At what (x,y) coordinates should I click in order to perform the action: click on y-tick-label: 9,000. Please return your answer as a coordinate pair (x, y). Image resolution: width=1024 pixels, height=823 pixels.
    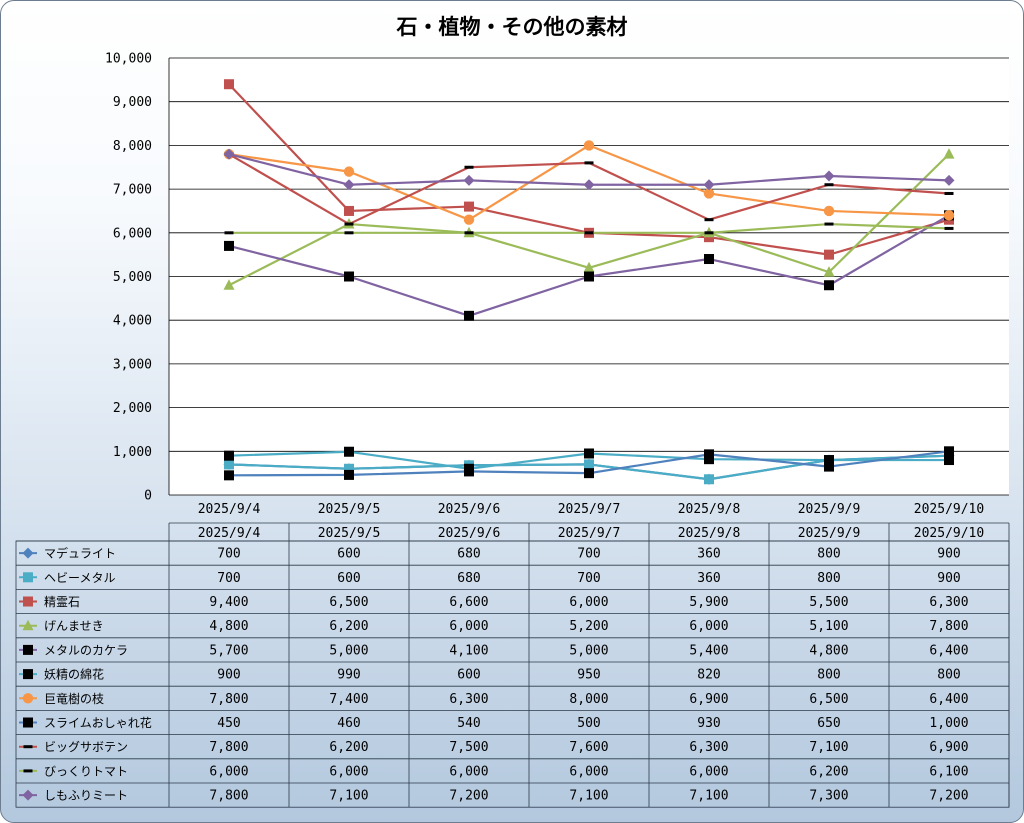
    Looking at the image, I should click on (132, 102).